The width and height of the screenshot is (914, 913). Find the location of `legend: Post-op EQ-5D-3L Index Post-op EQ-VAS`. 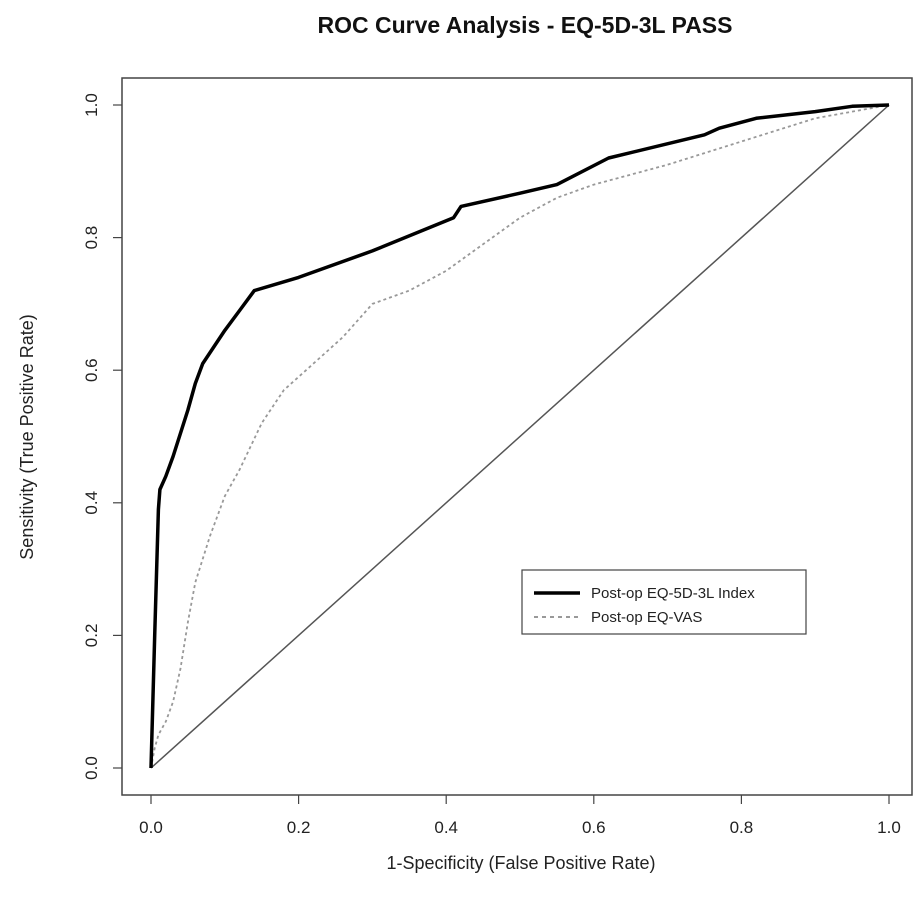

legend: Post-op EQ-5D-3L Index Post-op EQ-VAS is located at coordinates (664, 602).